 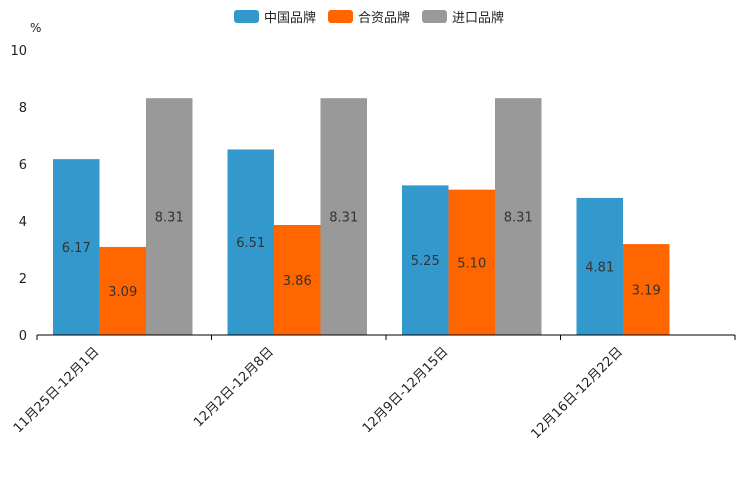 I want to click on data-label-joint-venture-brand: 5.10, so click(x=471, y=263).